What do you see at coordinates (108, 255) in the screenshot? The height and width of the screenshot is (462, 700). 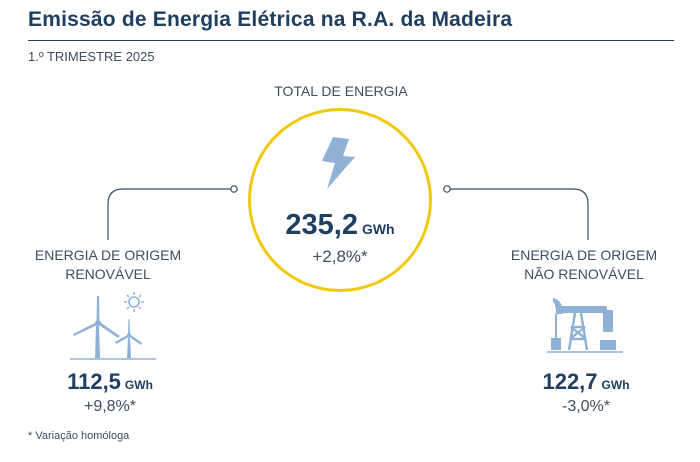 I see `renewable-label-line1: ENERGIA DE ORIGEM` at bounding box center [108, 255].